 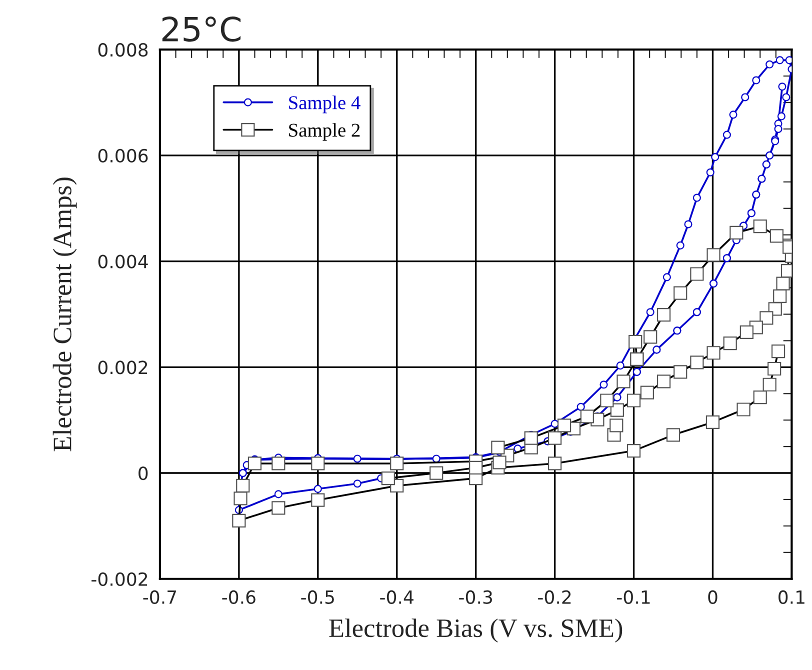 I want to click on y-tick-label: 0.008, so click(x=123, y=50).